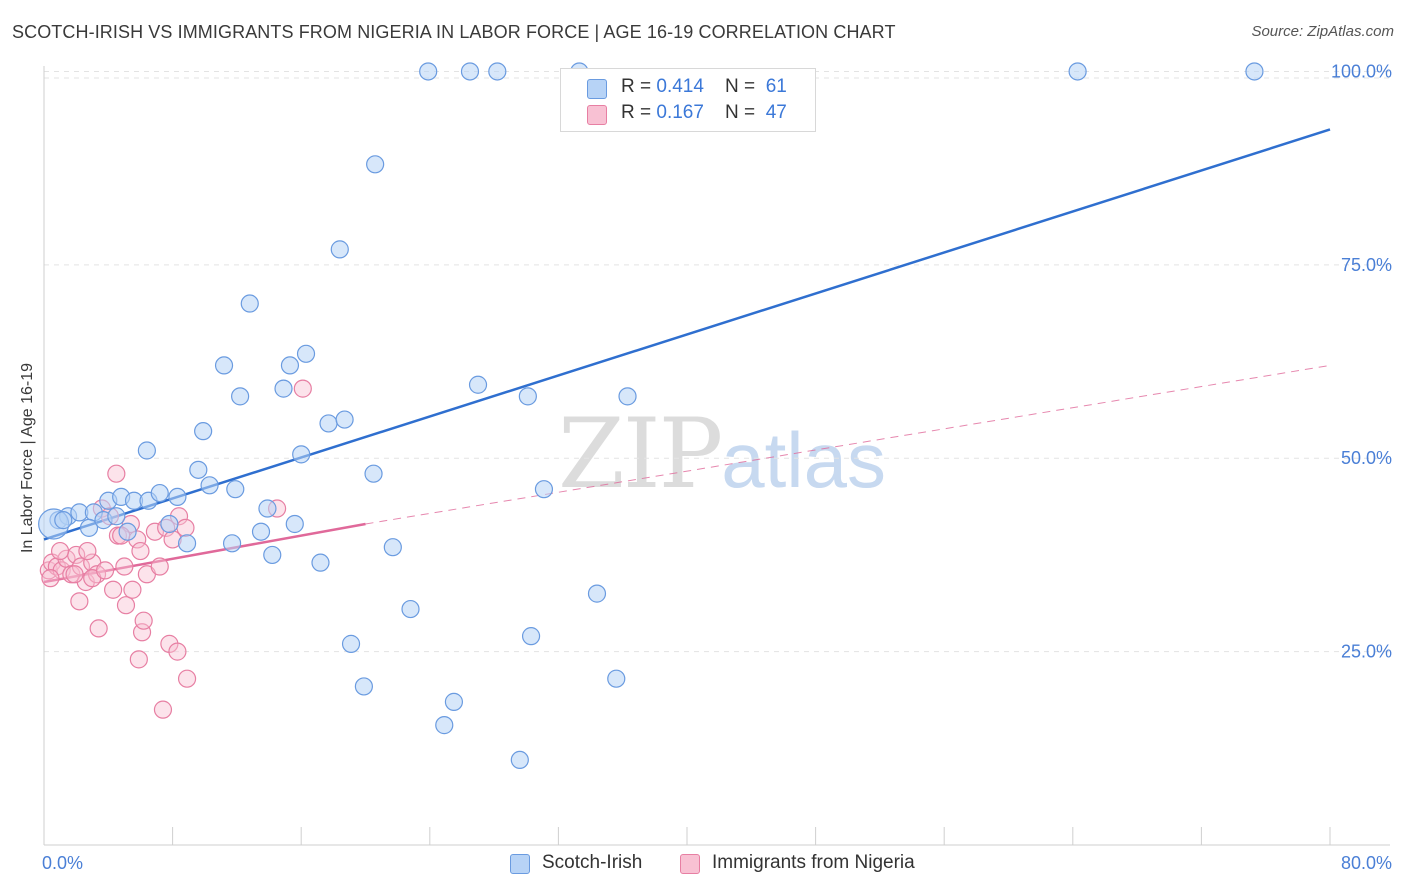 This screenshot has height=892, width=1406. Describe the element at coordinates (1366, 265) in the screenshot. I see `y-tick-label: 75.0%` at that location.